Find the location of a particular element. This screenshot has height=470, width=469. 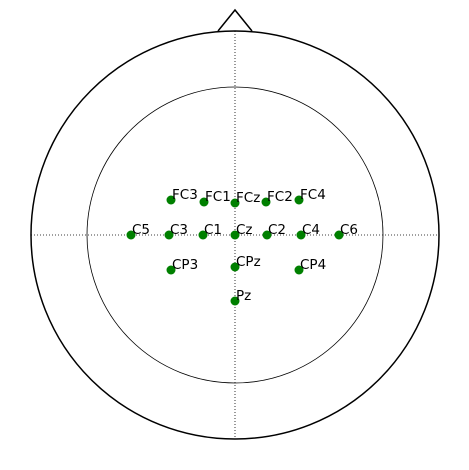

electrode-label: Pz is located at coordinates (243, 296).